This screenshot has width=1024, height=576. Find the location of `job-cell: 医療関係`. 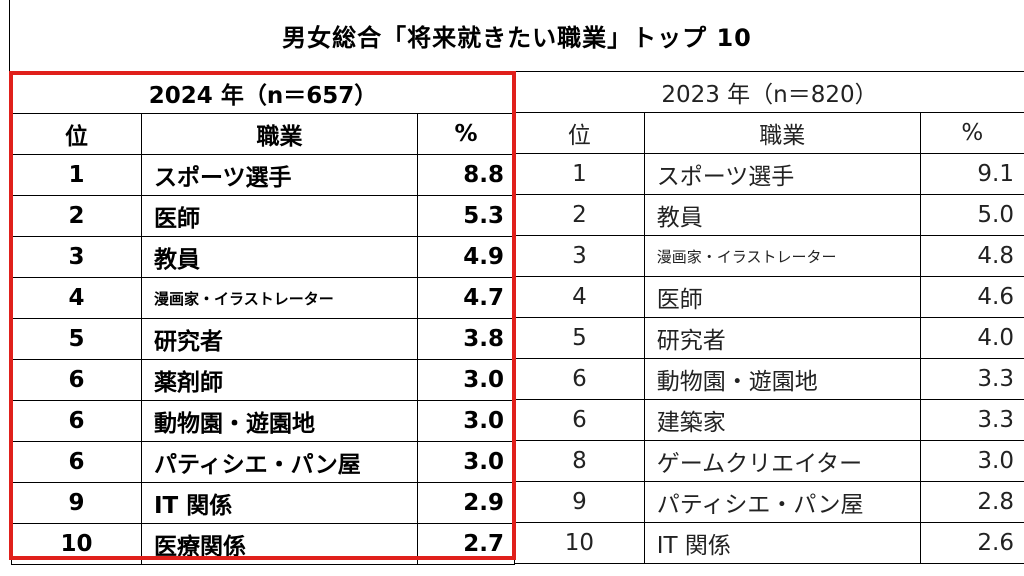

job-cell: 医療関係 is located at coordinates (279, 544).